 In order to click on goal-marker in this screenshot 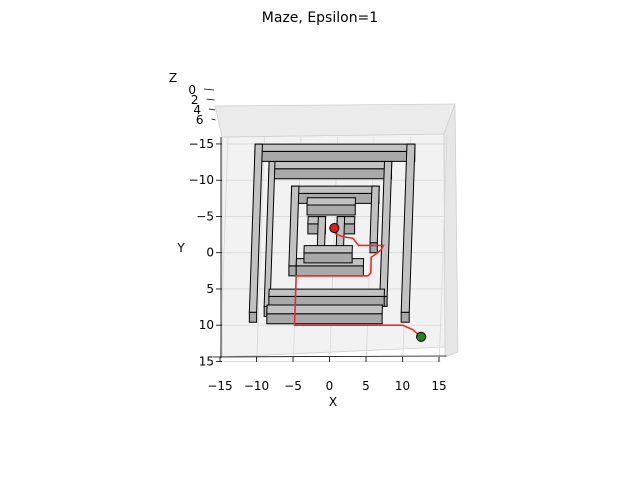, I will do `click(334, 228)`.